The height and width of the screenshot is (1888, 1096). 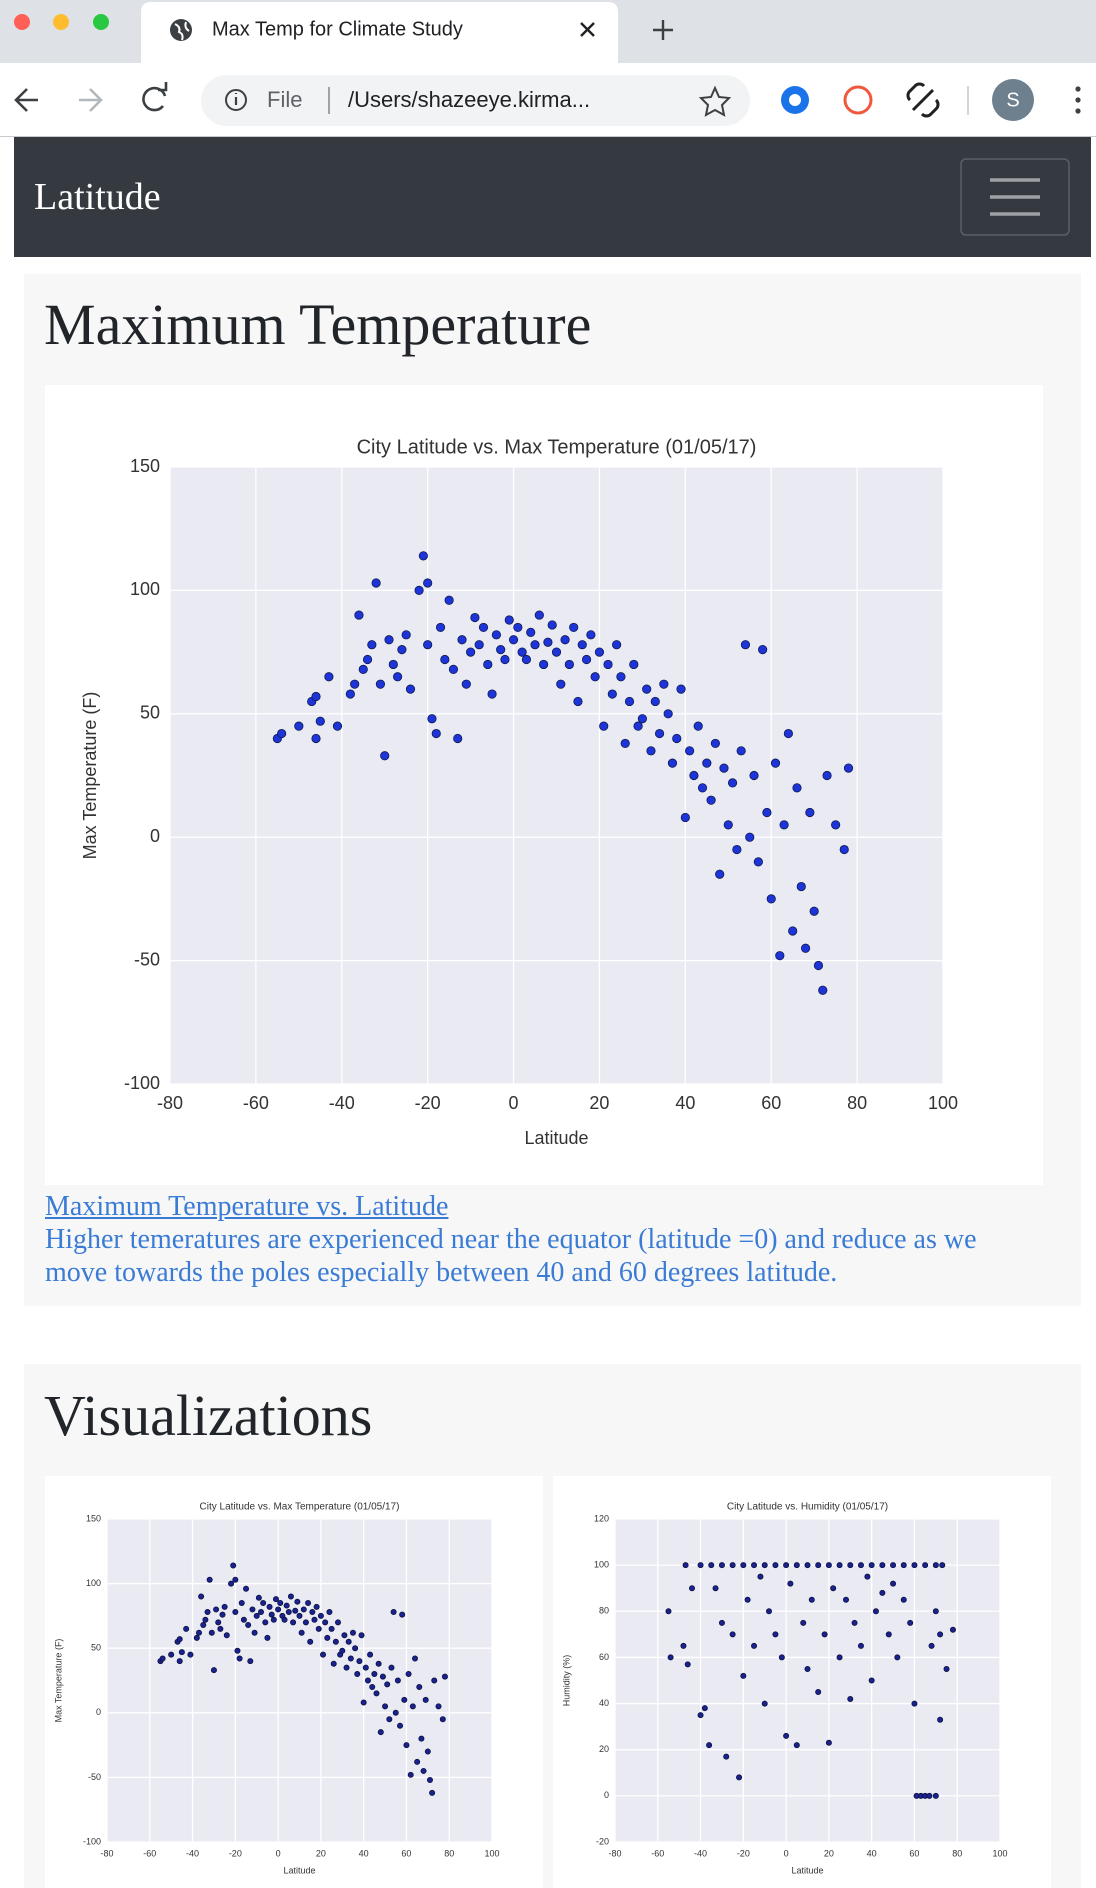 I want to click on new-tab, so click(x=663, y=30).